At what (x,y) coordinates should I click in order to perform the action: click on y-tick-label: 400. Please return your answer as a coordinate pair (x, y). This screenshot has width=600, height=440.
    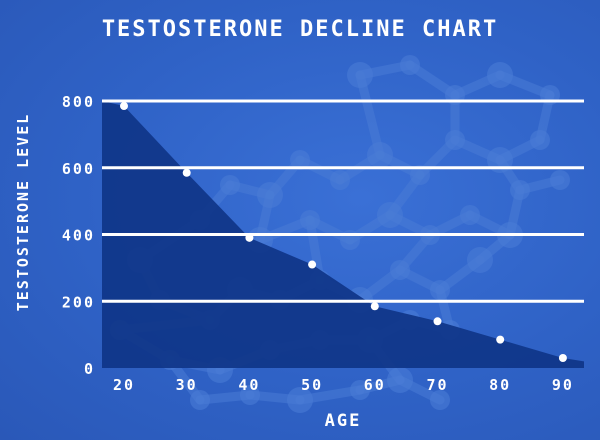
    Looking at the image, I should click on (78, 236).